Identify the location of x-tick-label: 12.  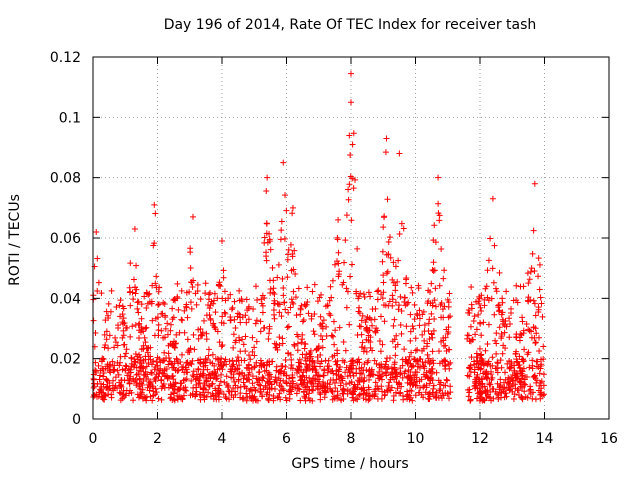
(480, 439).